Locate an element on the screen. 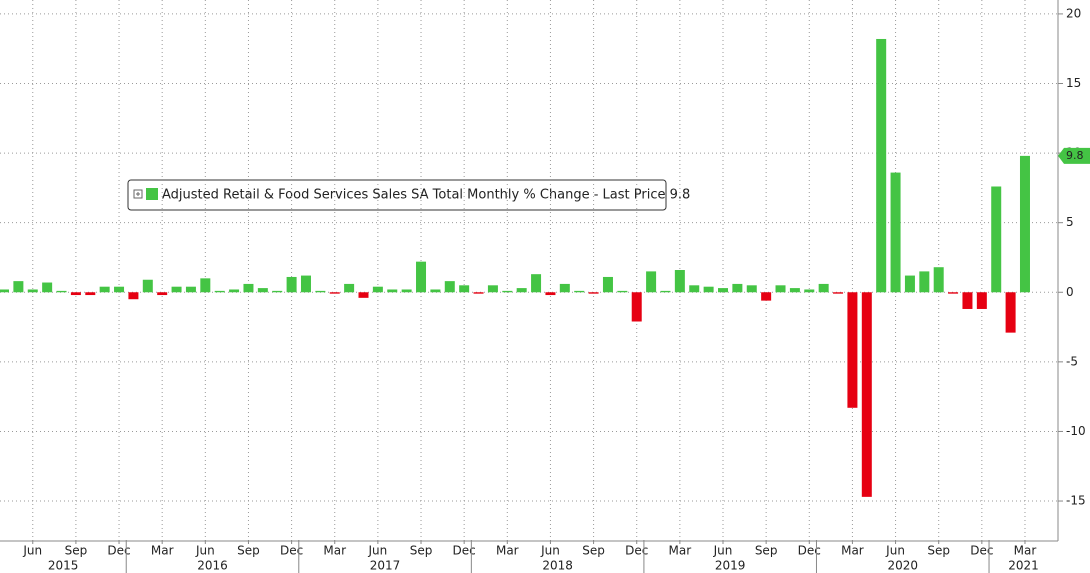 This screenshot has height=573, width=1090. last-price-tag is located at coordinates (1074, 155).